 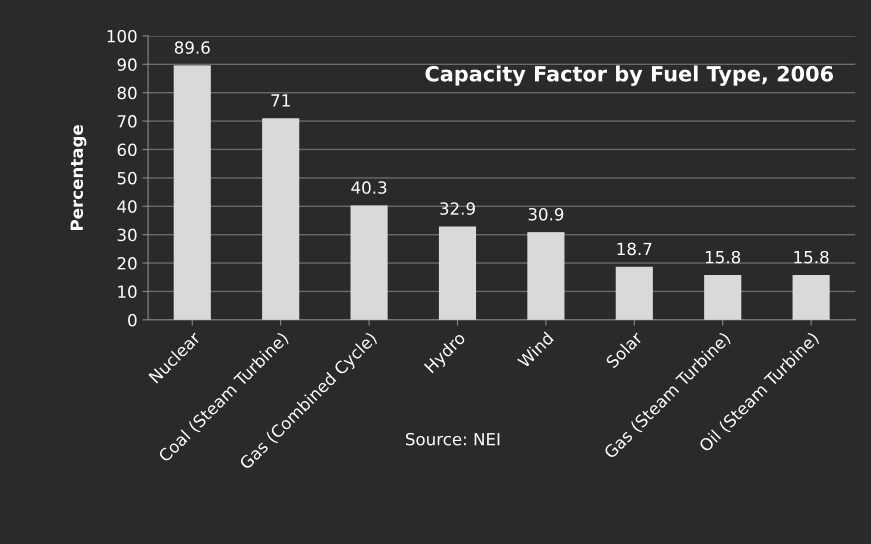 I want to click on data-label: 89.6, so click(x=192, y=47).